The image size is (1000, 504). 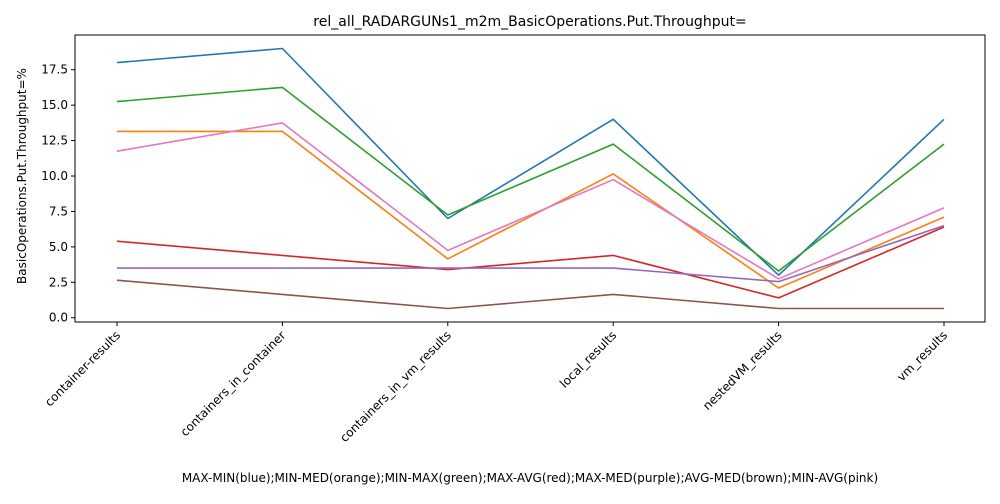 What do you see at coordinates (82, 368) in the screenshot?
I see `x-tick-label: container-results` at bounding box center [82, 368].